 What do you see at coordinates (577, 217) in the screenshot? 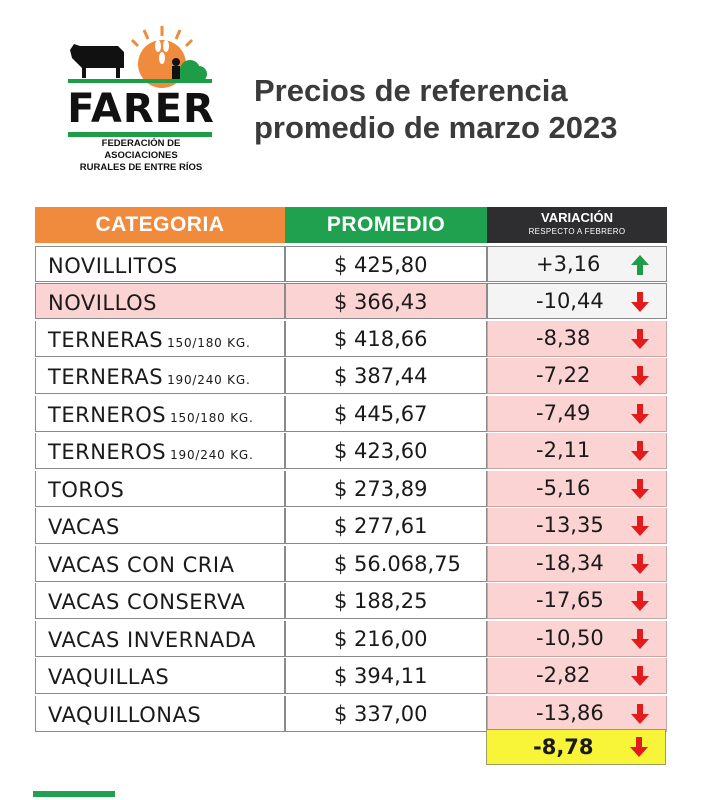
I see `header-variacion-title: VARIACIÓN` at bounding box center [577, 217].